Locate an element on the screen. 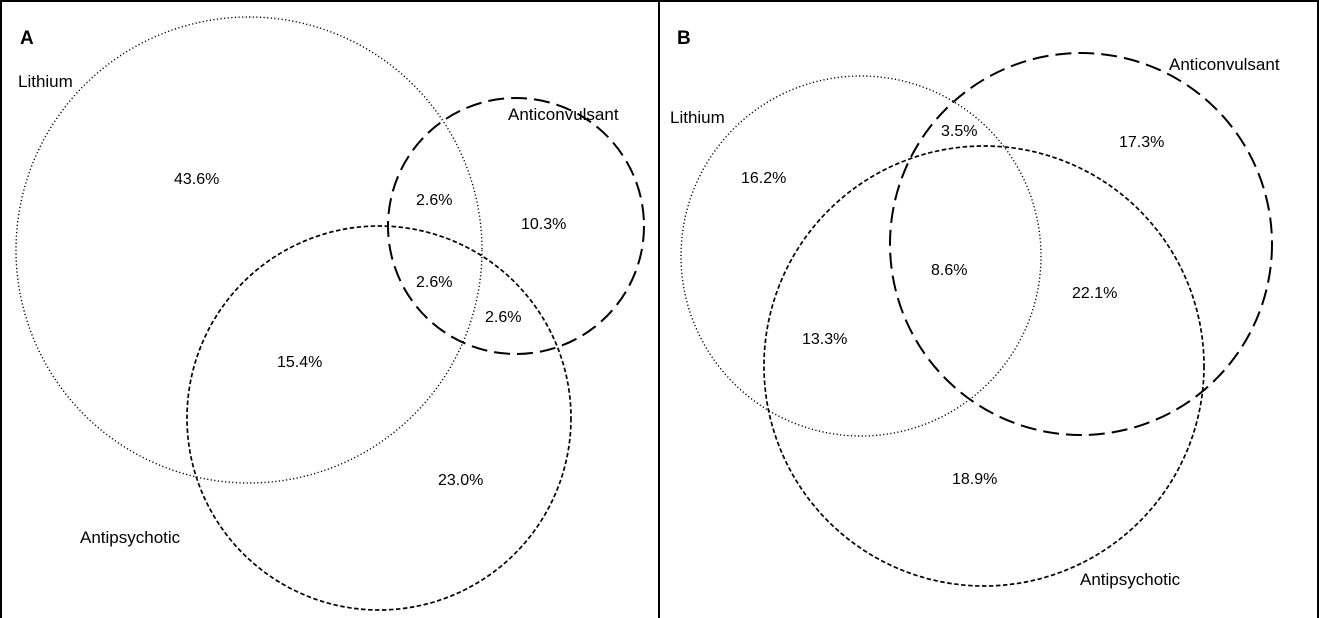  panel-a-all-three-value: 2.6% is located at coordinates (434, 282).